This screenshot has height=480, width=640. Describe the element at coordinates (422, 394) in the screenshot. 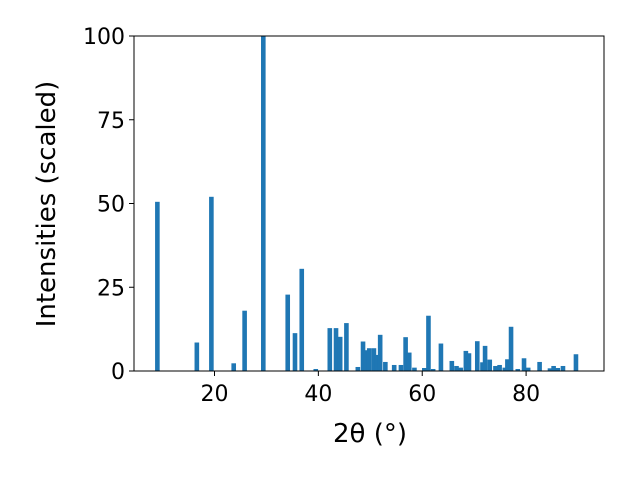

I see `x-tick-label: 60` at that location.